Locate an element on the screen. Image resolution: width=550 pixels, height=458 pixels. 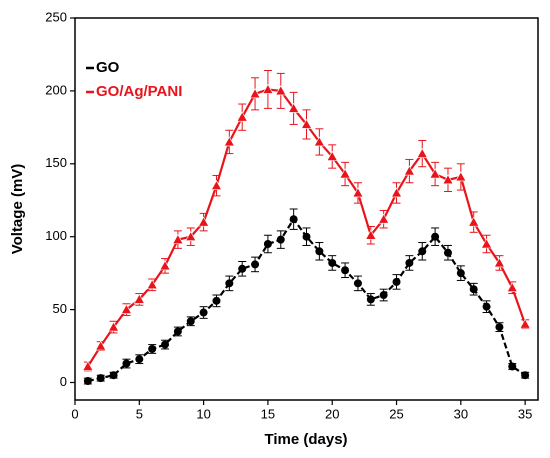
legend-label: GO is located at coordinates (108, 67).